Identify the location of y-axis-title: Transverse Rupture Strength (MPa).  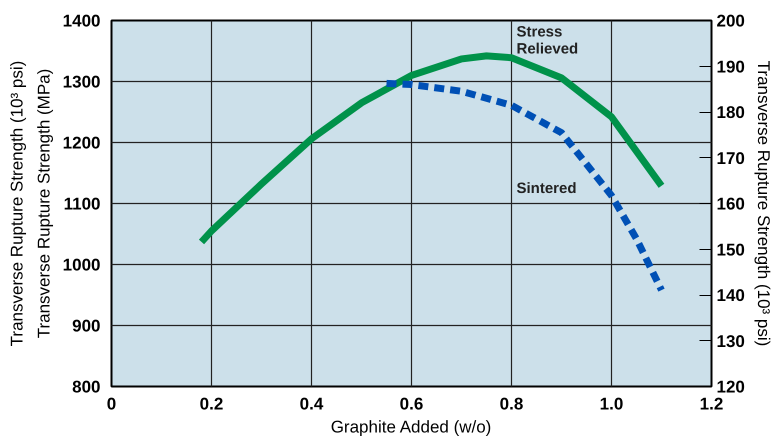
(44, 203).